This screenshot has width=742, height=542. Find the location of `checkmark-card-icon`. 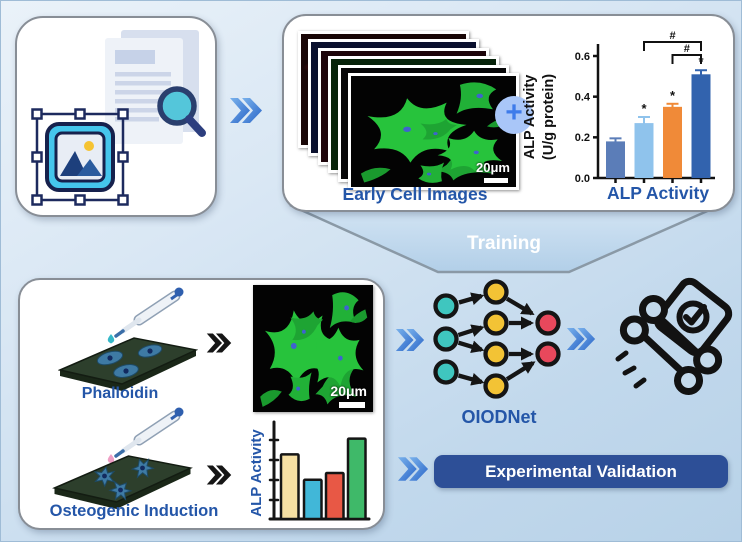

checkmark-card-icon is located at coordinates (693, 317).